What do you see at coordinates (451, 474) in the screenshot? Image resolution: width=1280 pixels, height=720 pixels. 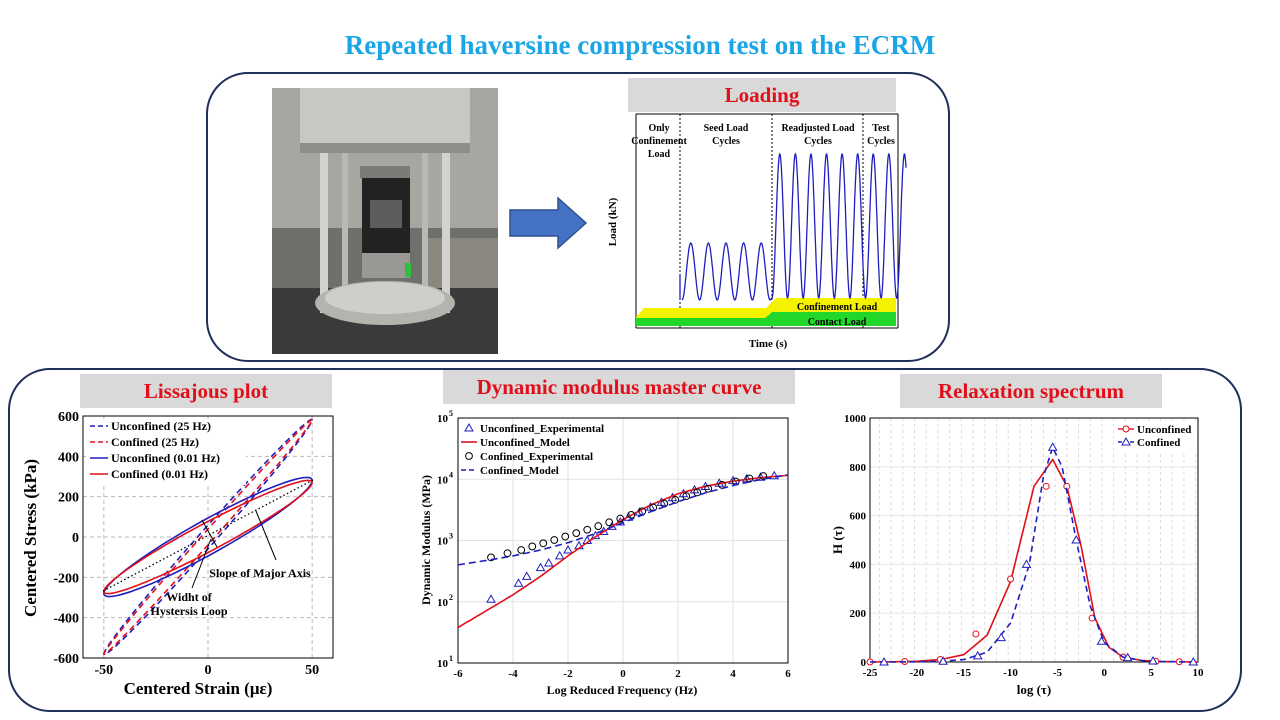 I see `mc-ytick-exp: 4` at bounding box center [451, 474].